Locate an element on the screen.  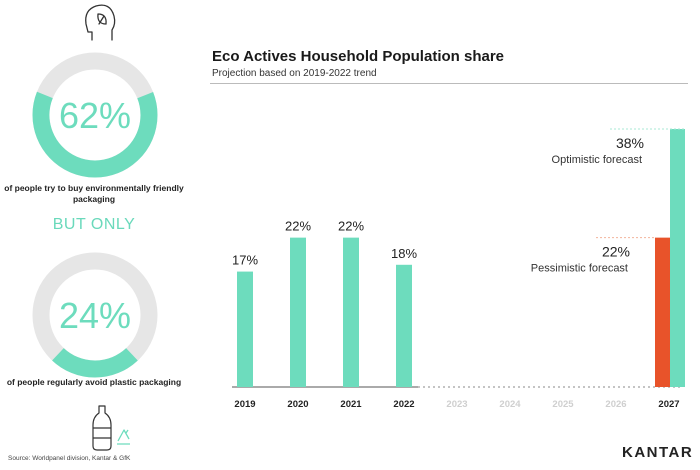
bar-label-2020: 22% is located at coordinates (298, 226).